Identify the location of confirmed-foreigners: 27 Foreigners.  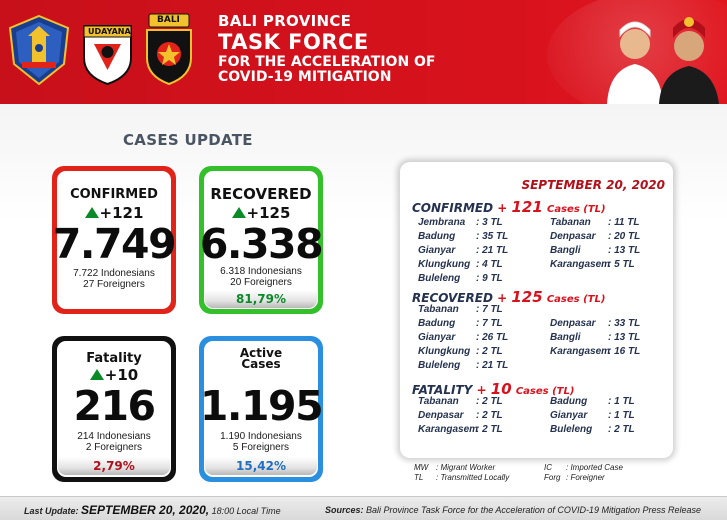
(114, 284).